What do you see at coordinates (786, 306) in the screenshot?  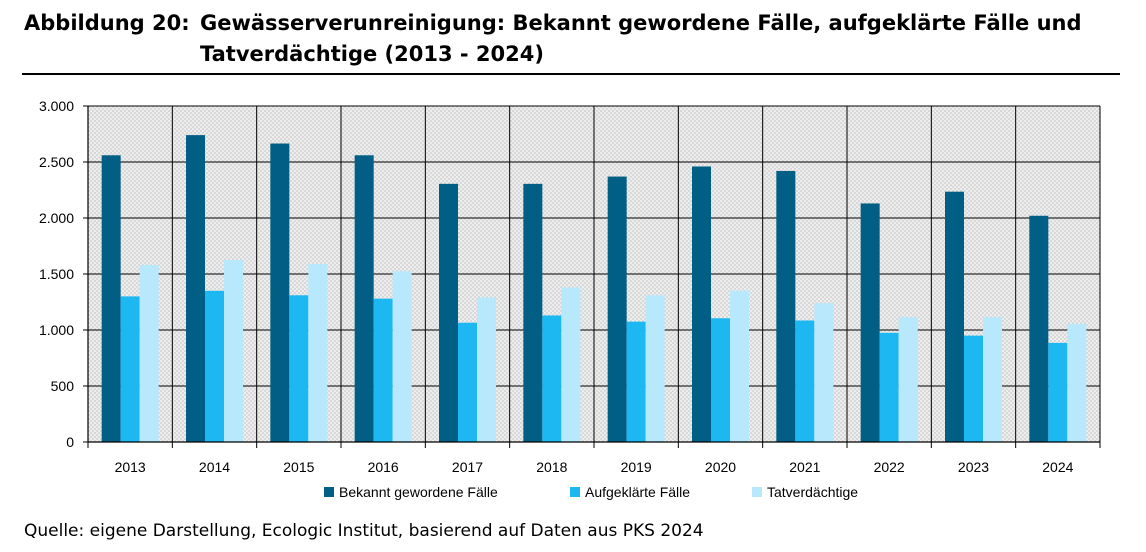 I see `bar-bekannt-2021` at bounding box center [786, 306].